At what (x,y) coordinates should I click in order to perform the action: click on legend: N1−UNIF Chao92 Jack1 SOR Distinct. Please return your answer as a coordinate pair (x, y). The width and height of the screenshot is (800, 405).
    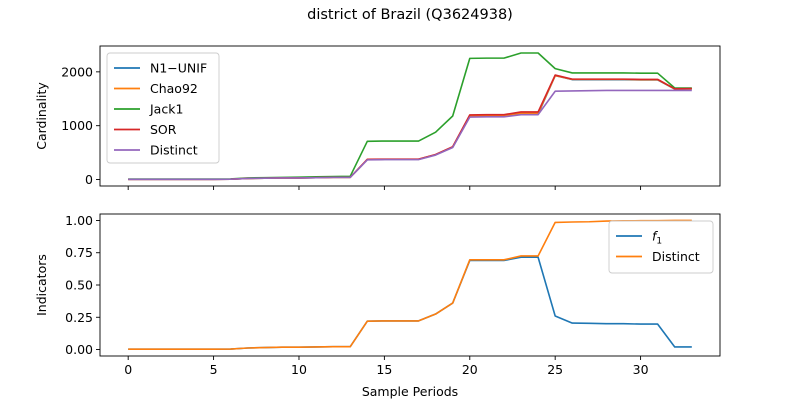
    Looking at the image, I should click on (163, 108).